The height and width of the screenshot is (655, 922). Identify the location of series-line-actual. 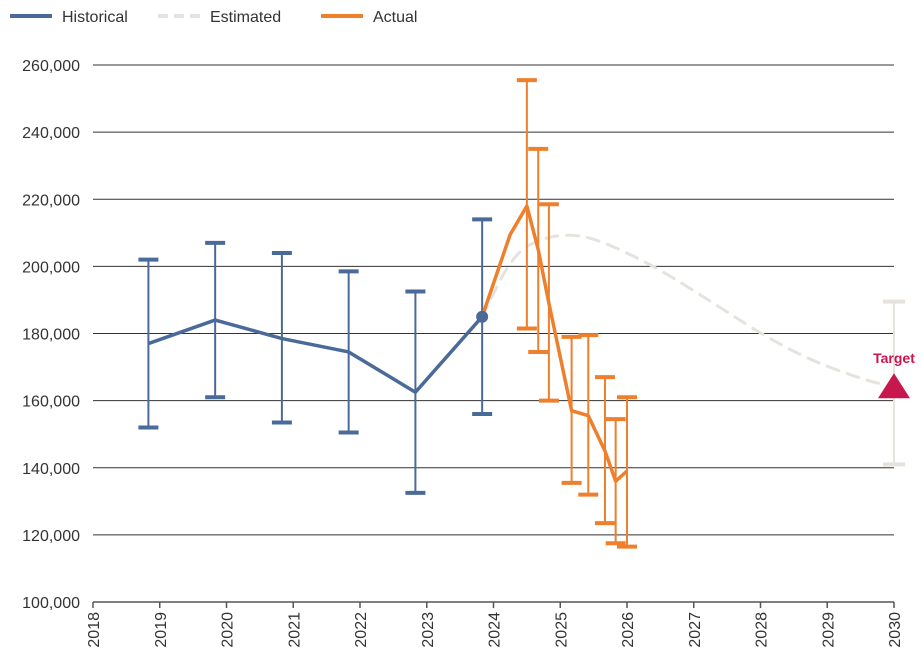
(554, 343).